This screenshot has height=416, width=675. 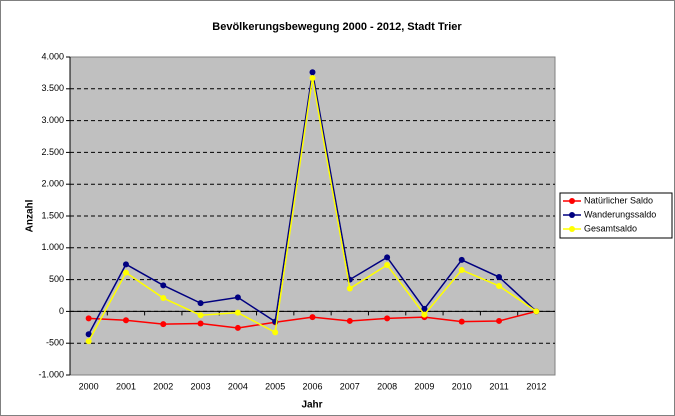 What do you see at coordinates (61, 311) in the screenshot?
I see `y-tick-label: 0` at bounding box center [61, 311].